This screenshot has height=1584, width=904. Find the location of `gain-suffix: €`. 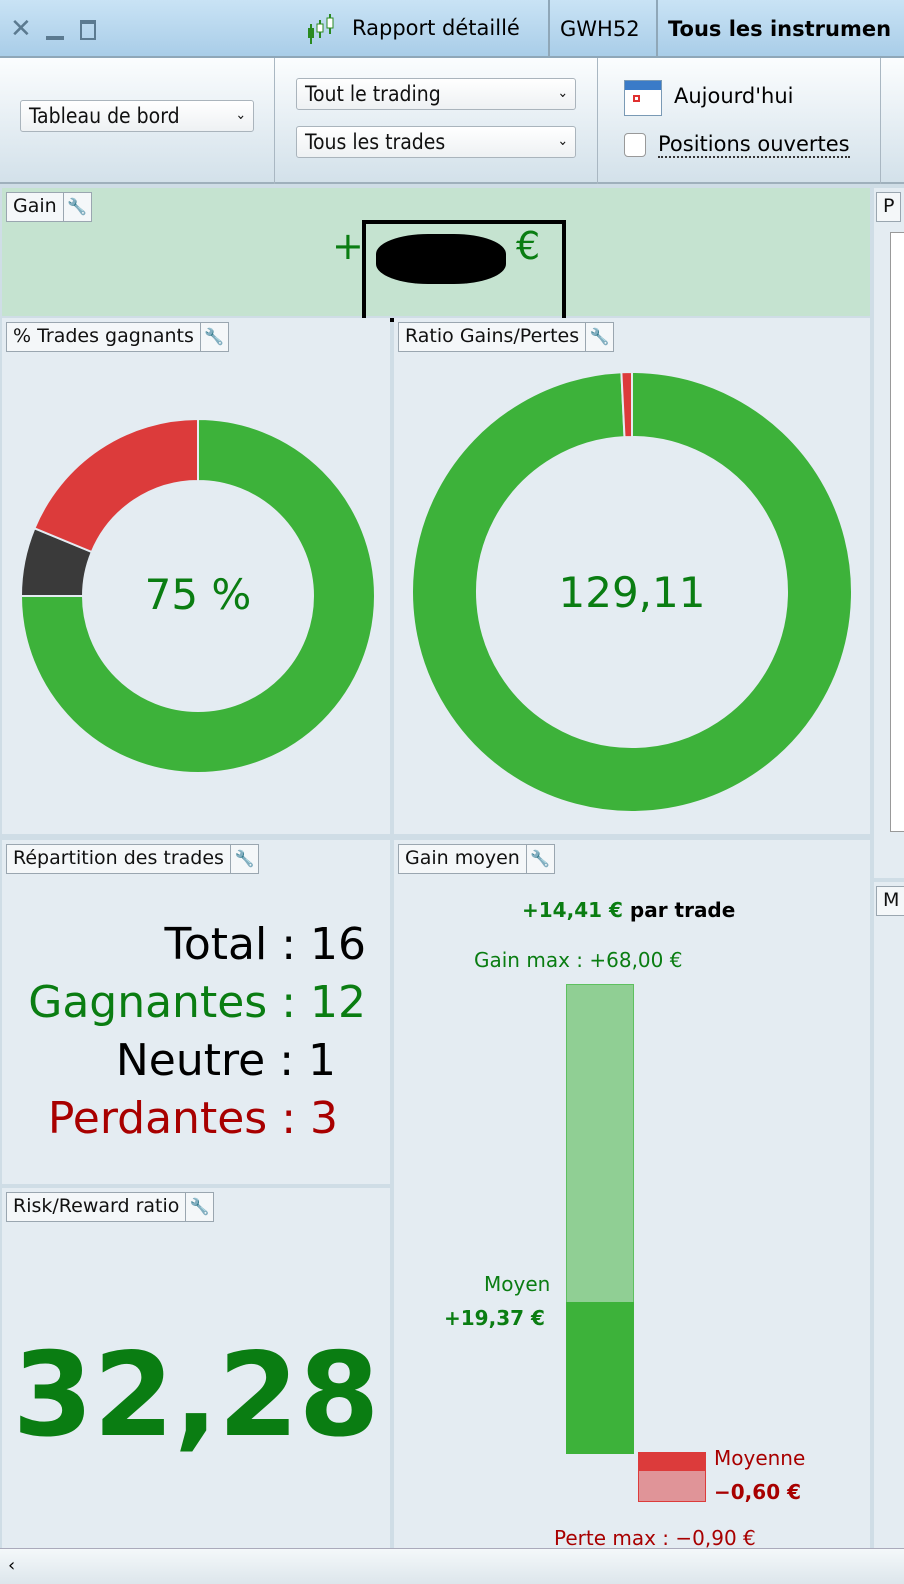

gain-suffix: € is located at coordinates (528, 246).